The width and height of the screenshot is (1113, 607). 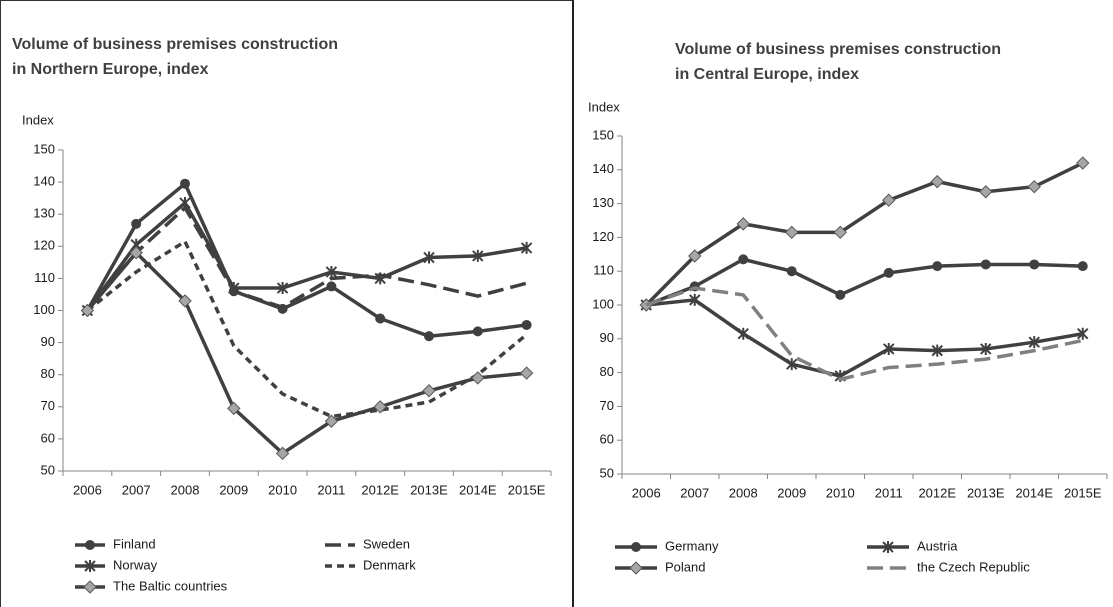 What do you see at coordinates (889, 492) in the screenshot?
I see `x-tick-label: 2011` at bounding box center [889, 492].